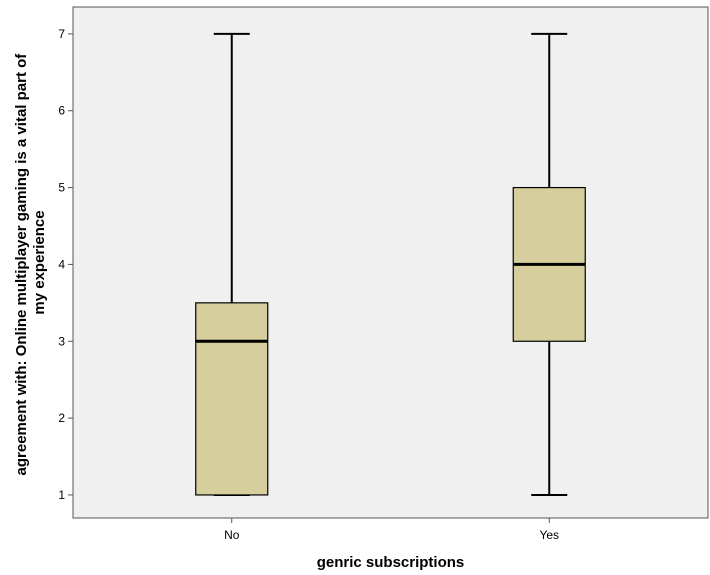  What do you see at coordinates (232, 535) in the screenshot?
I see `x-tick-label: No` at bounding box center [232, 535].